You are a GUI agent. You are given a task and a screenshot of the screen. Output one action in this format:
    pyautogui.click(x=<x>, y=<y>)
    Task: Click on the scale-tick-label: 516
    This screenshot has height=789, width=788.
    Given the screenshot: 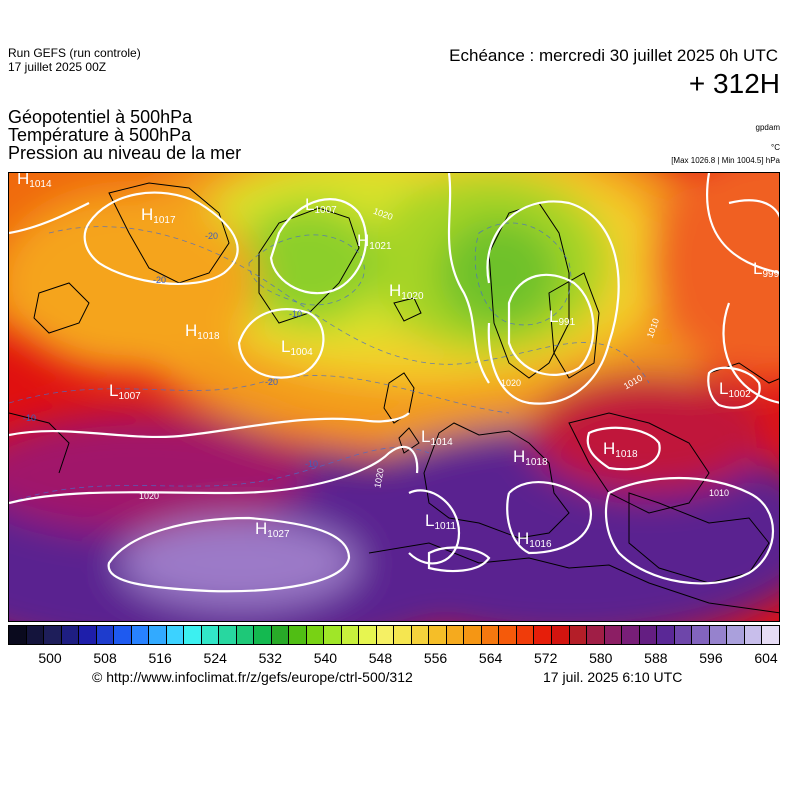 What is the action you would take?
    pyautogui.click(x=160, y=658)
    